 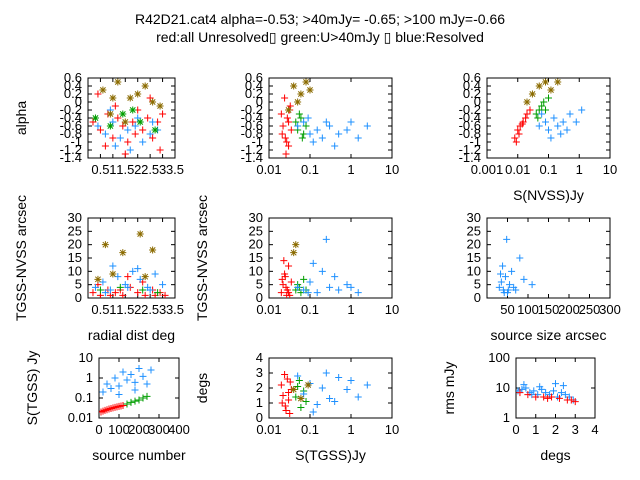 I want to click on x-tick-label: 100, so click(x=119, y=429).